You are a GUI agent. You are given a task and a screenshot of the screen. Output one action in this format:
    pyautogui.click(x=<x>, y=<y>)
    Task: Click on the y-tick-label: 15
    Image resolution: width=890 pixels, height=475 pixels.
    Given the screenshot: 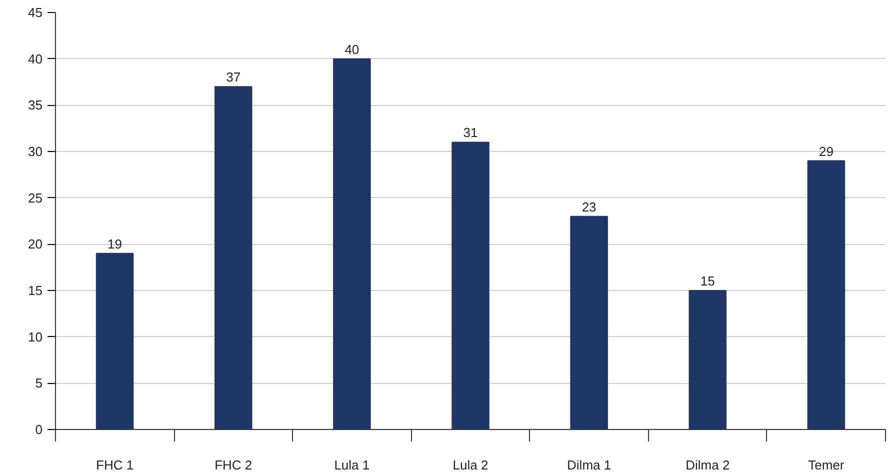 What is the action you would take?
    pyautogui.click(x=35, y=290)
    